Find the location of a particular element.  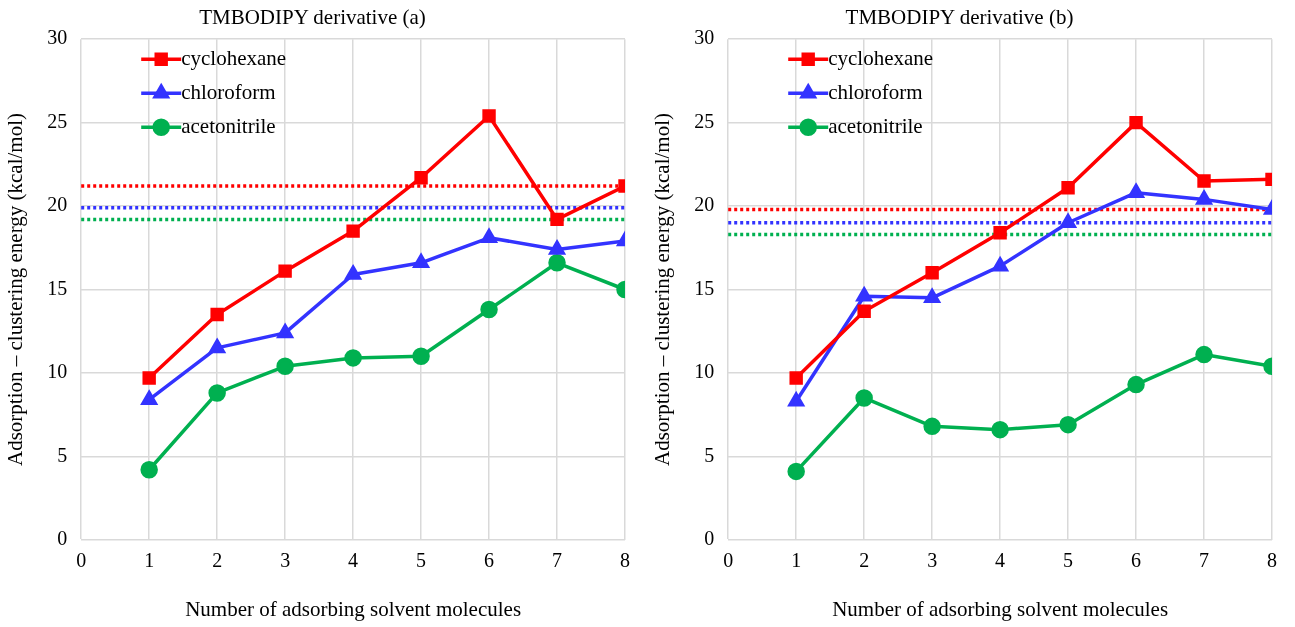

chart-title: TMBODIPY derivative (b) is located at coordinates (959, 17).